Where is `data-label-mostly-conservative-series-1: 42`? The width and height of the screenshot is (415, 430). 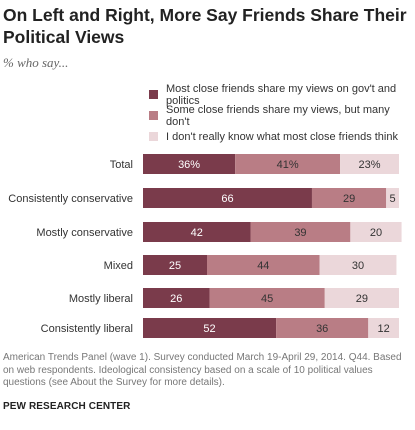
data-label-mostly-conservative-series-1: 42 is located at coordinates (197, 233).